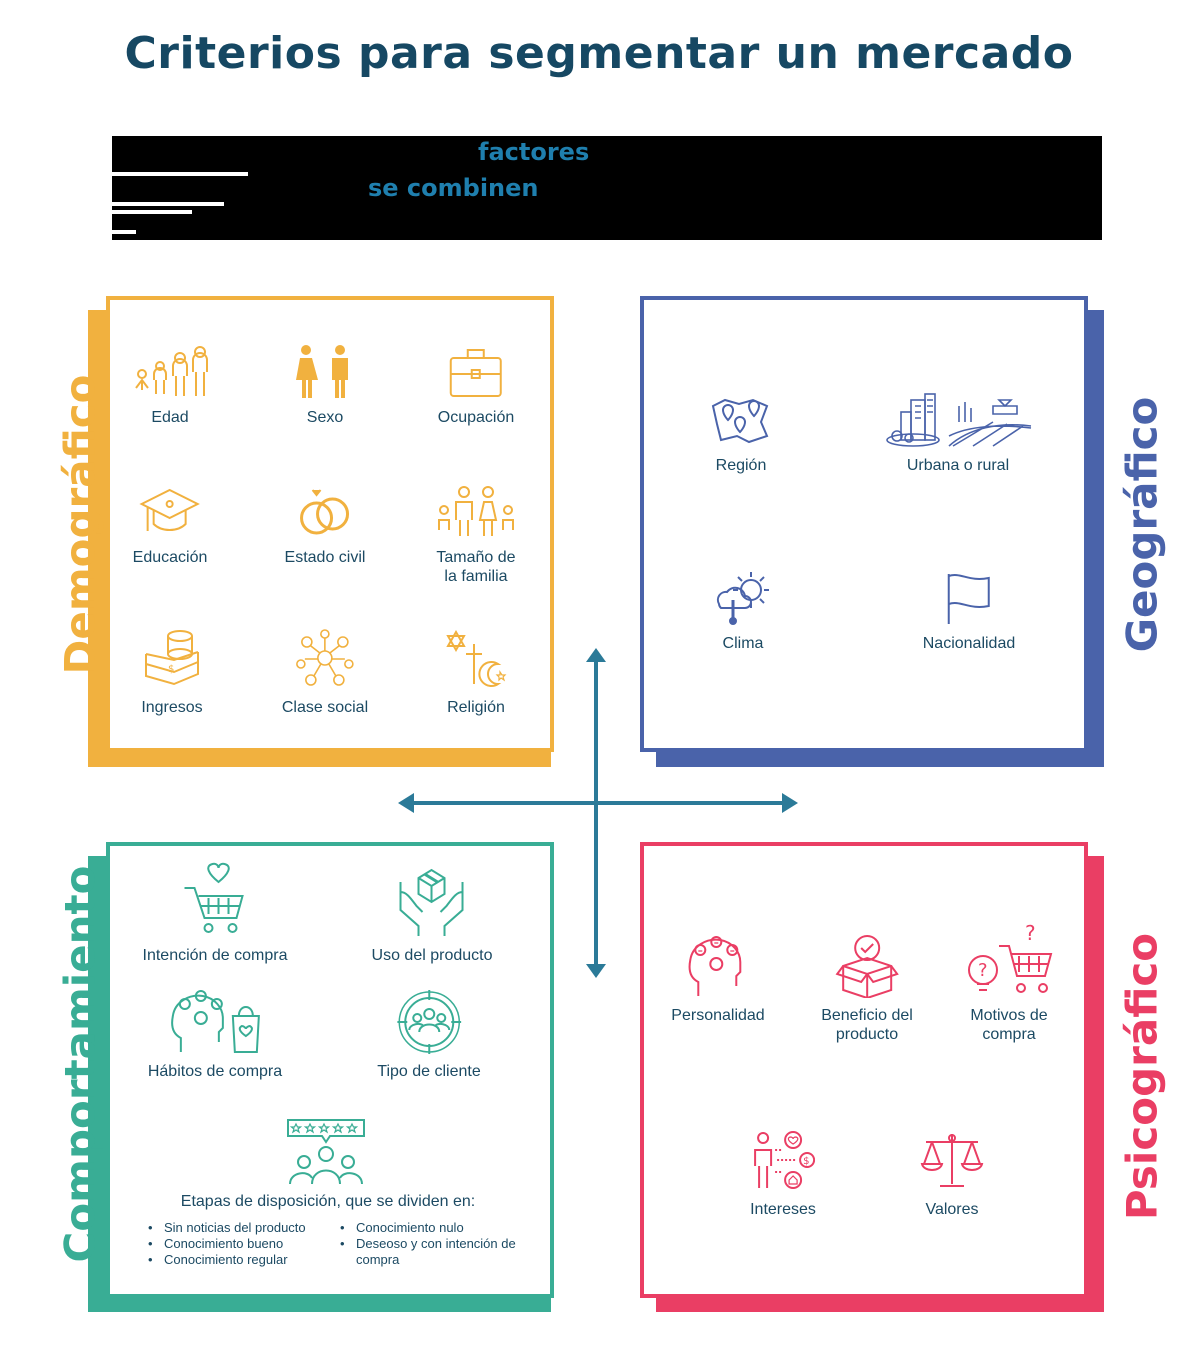 This screenshot has width=1198, height=1348. I want to click on item-urbana-rural: Urbana o rural, so click(958, 433).